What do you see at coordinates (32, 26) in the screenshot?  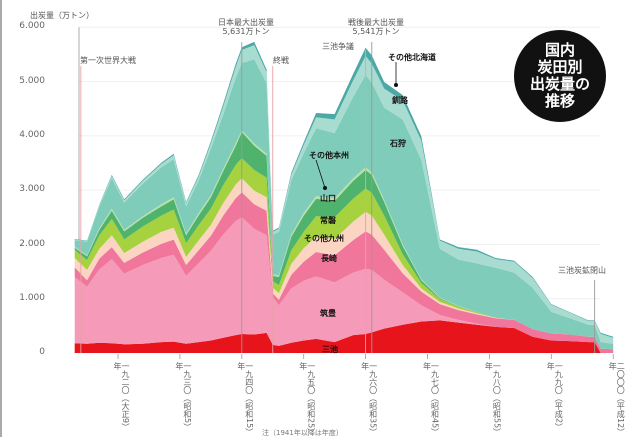 I see `y-tick-6000: 6.000` at bounding box center [32, 26].